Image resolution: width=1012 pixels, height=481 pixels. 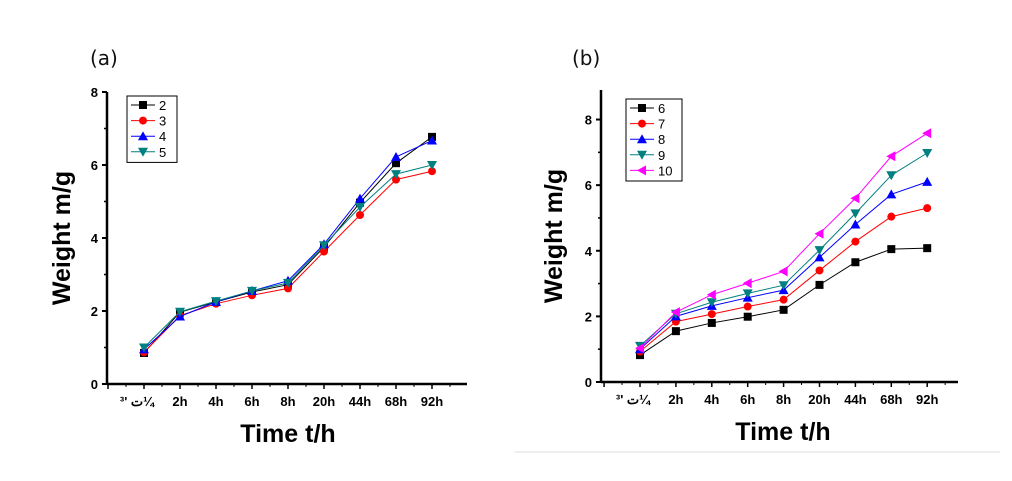 What do you see at coordinates (661, 124) in the screenshot?
I see `legend-label: 7` at bounding box center [661, 124].